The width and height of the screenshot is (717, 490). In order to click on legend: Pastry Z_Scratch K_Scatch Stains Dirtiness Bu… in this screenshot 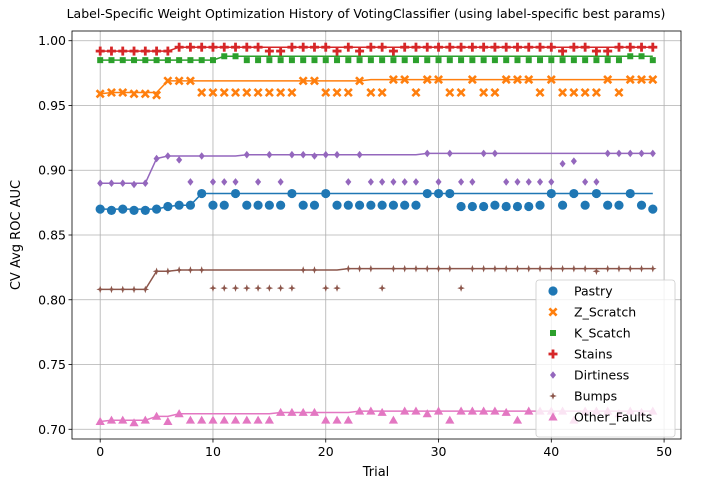, I will do `click(605, 358)`.